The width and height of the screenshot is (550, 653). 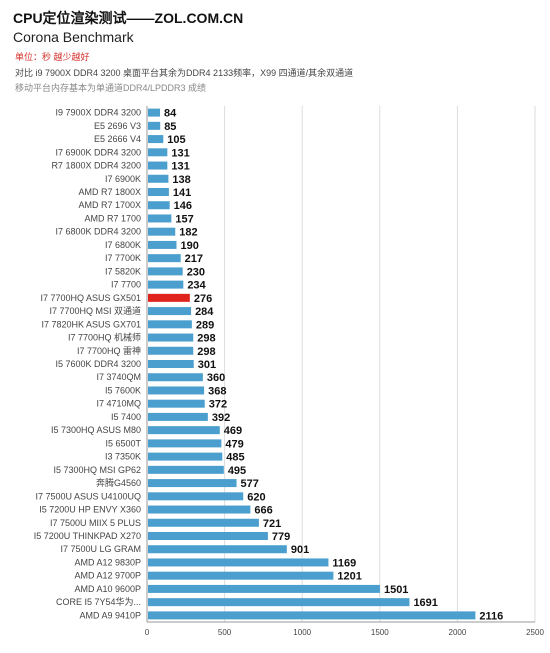 I want to click on category-label: I7 7700HQ 机械师, so click(x=104, y=337).